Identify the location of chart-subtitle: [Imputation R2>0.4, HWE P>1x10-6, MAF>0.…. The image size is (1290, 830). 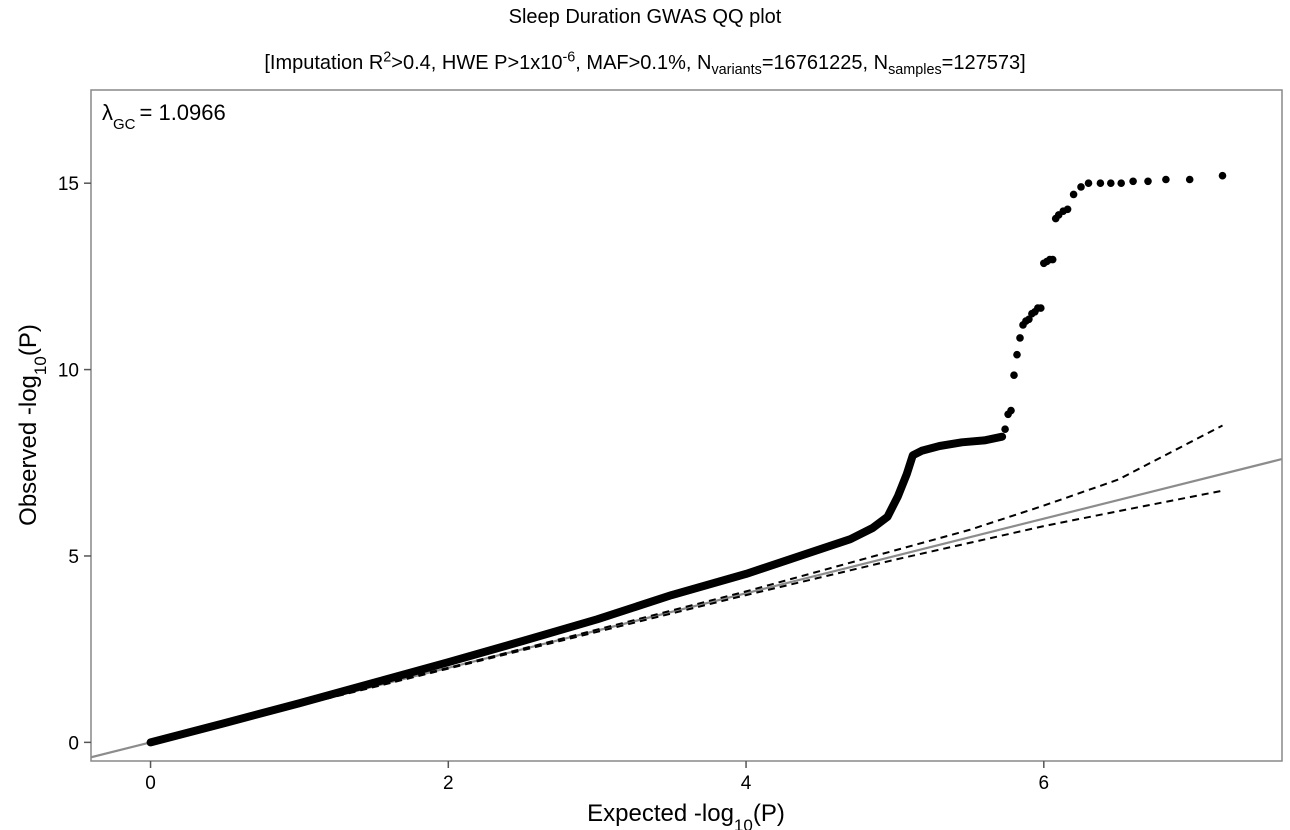
(645, 63).